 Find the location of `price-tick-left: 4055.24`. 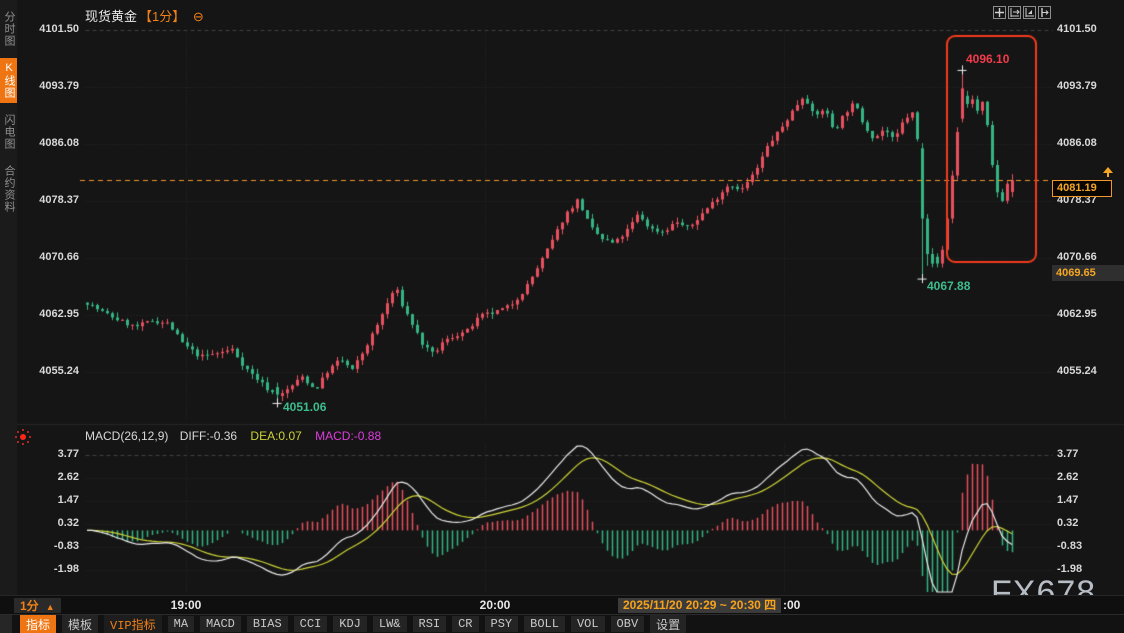

price-tick-left: 4055.24 is located at coordinates (59, 371).